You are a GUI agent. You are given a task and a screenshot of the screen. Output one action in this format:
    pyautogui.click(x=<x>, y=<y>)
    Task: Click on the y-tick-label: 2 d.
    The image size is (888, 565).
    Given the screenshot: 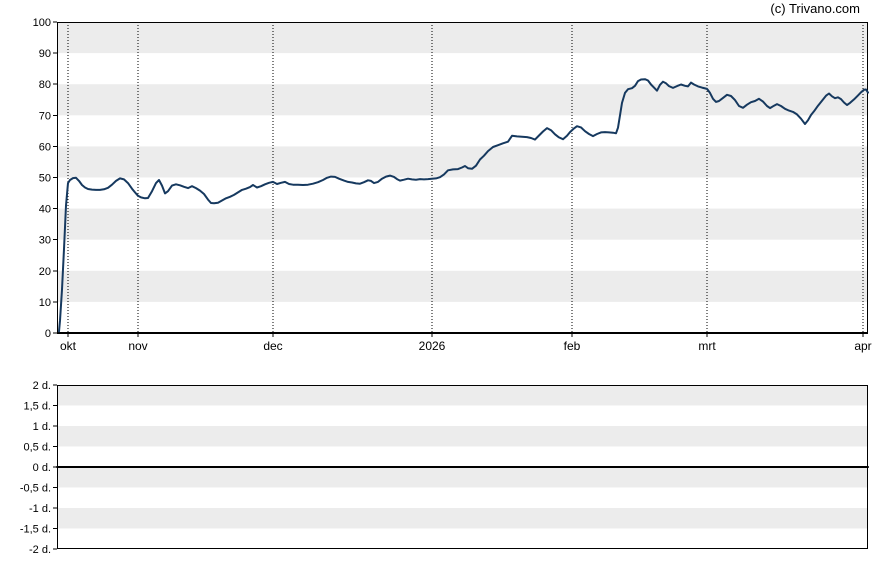 What is the action you would take?
    pyautogui.click(x=42, y=386)
    